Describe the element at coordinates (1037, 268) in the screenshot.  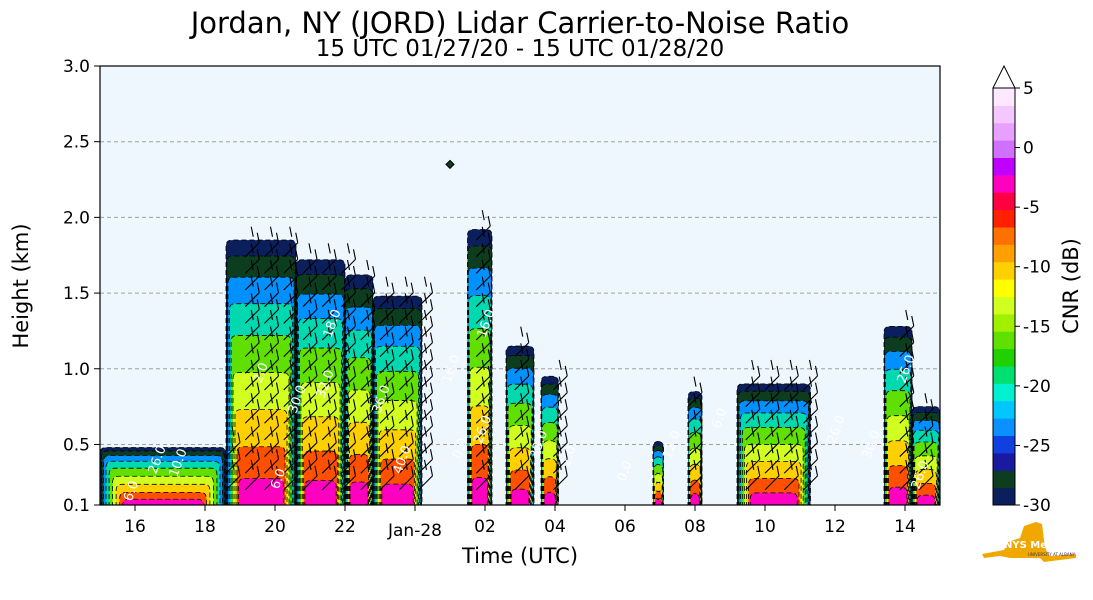
I see `colorbar-tick-label: -10` at that location.